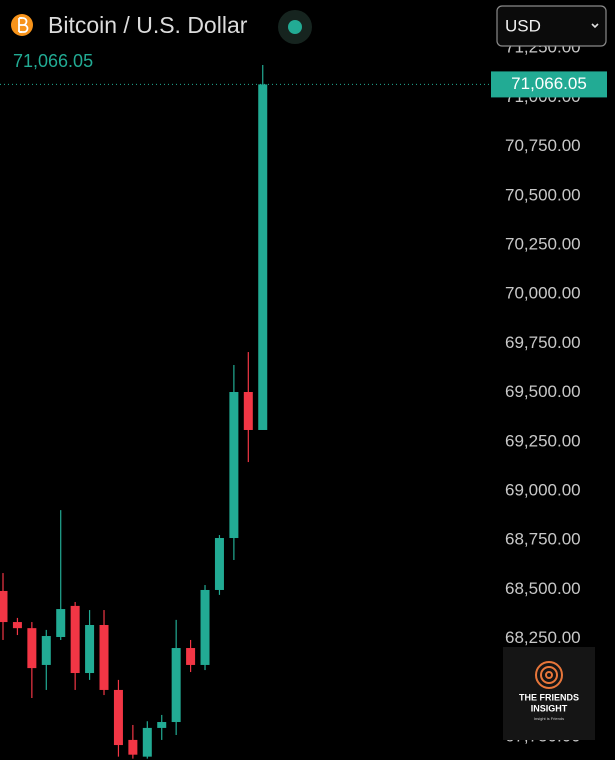 The image size is (615, 760). What do you see at coordinates (161, 40) in the screenshot?
I see `header: Bitcoin / U.S. Dollar 71,066.05` at bounding box center [161, 40].